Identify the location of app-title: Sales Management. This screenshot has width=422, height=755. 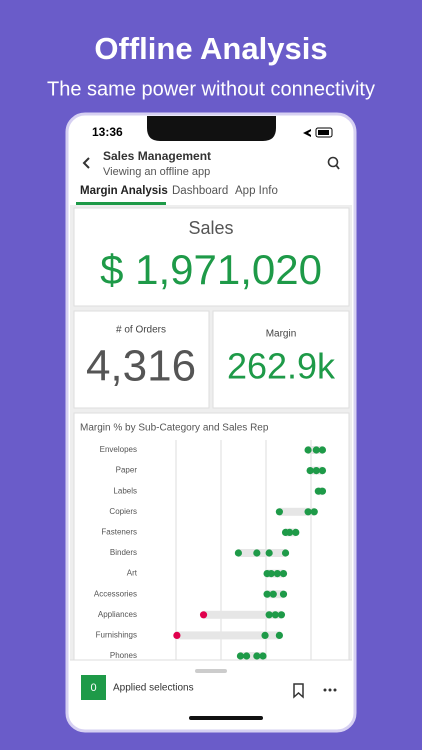
(157, 156).